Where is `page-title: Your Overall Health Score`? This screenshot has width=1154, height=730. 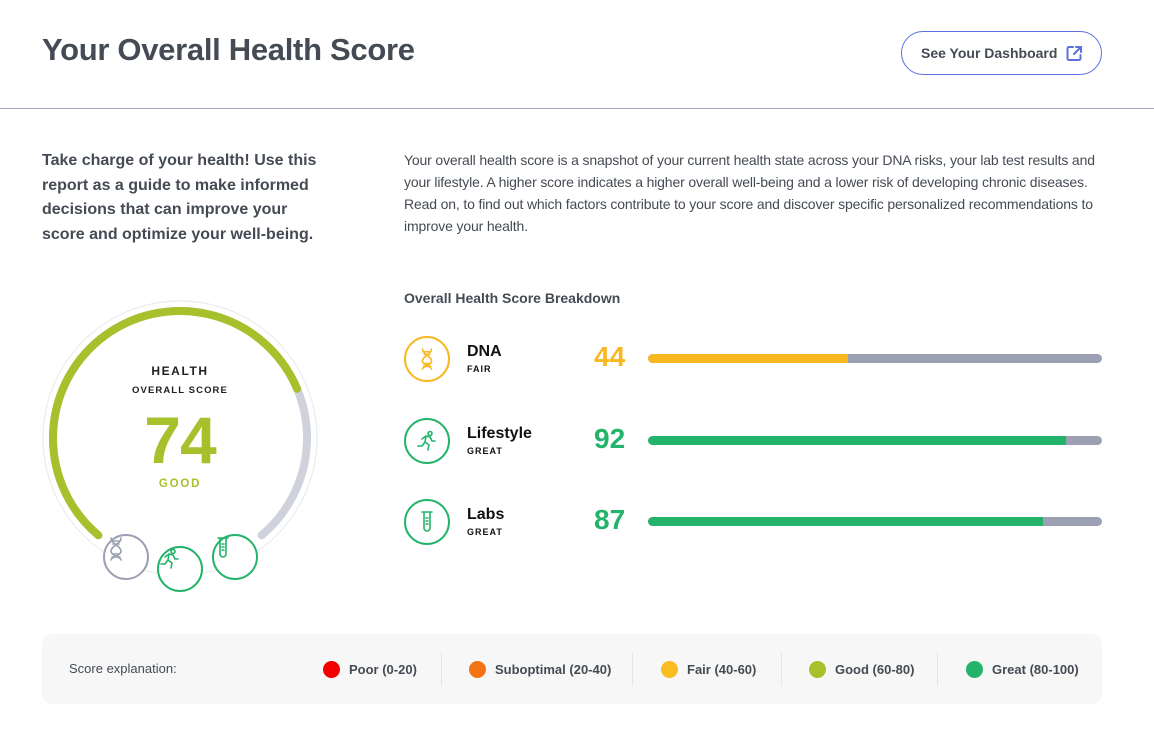
page-title: Your Overall Health Score is located at coordinates (228, 49).